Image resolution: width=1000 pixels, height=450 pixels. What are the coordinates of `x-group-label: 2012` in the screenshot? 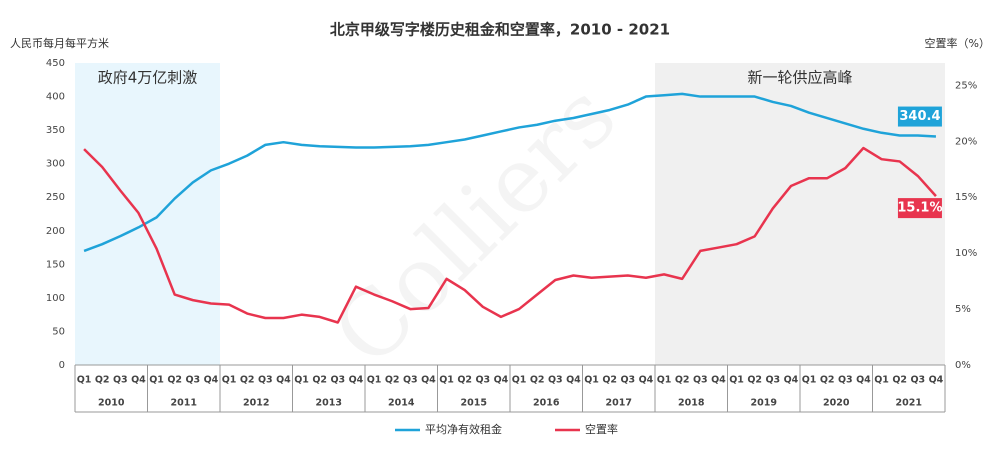 It's located at (256, 403).